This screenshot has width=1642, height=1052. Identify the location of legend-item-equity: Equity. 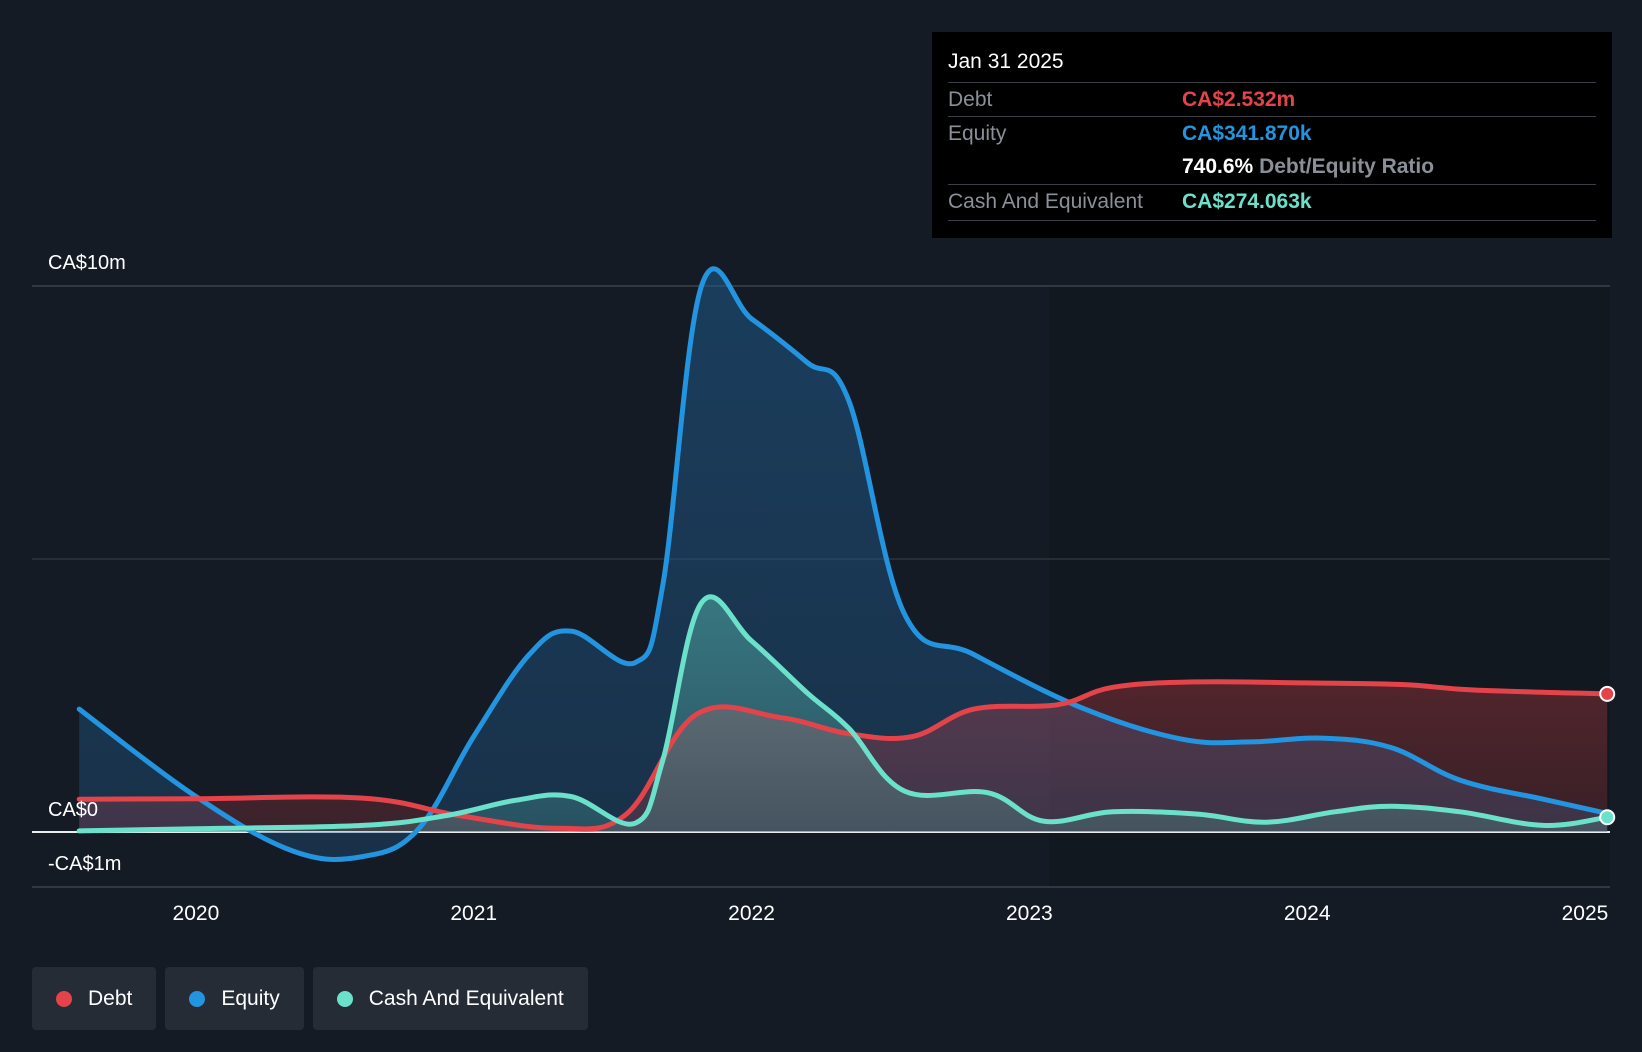
(234, 998).